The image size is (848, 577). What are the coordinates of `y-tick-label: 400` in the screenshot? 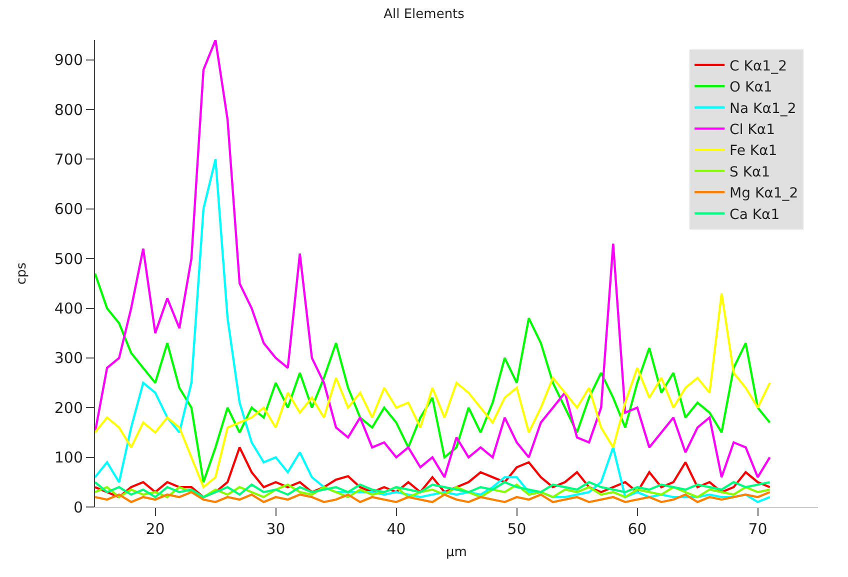 It's located at (68, 309).